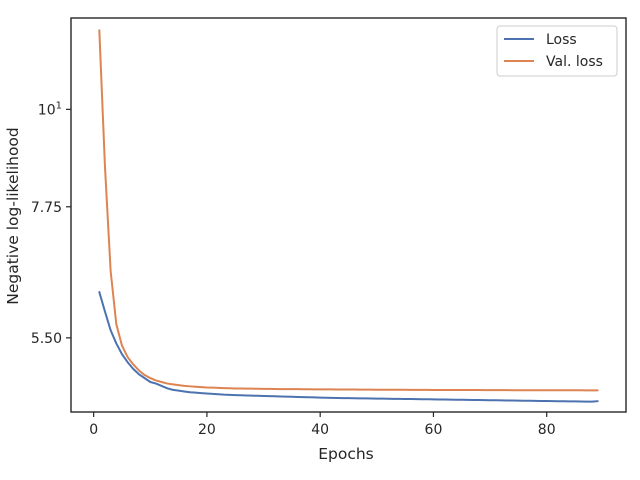 The height and width of the screenshot is (480, 640). Describe the element at coordinates (207, 430) in the screenshot. I see `x-tick-label: 20` at that location.